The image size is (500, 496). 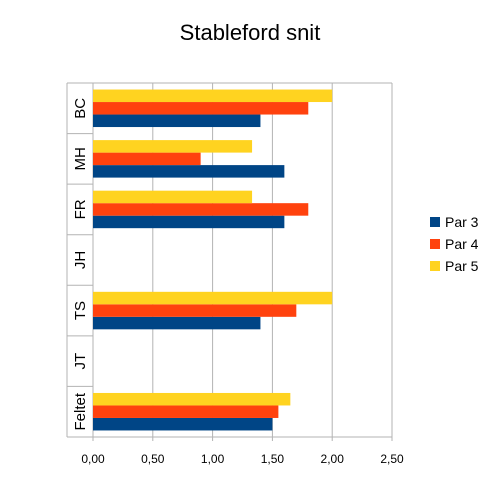 What do you see at coordinates (213, 459) in the screenshot?
I see `x-tick-label: 1,00` at bounding box center [213, 459].